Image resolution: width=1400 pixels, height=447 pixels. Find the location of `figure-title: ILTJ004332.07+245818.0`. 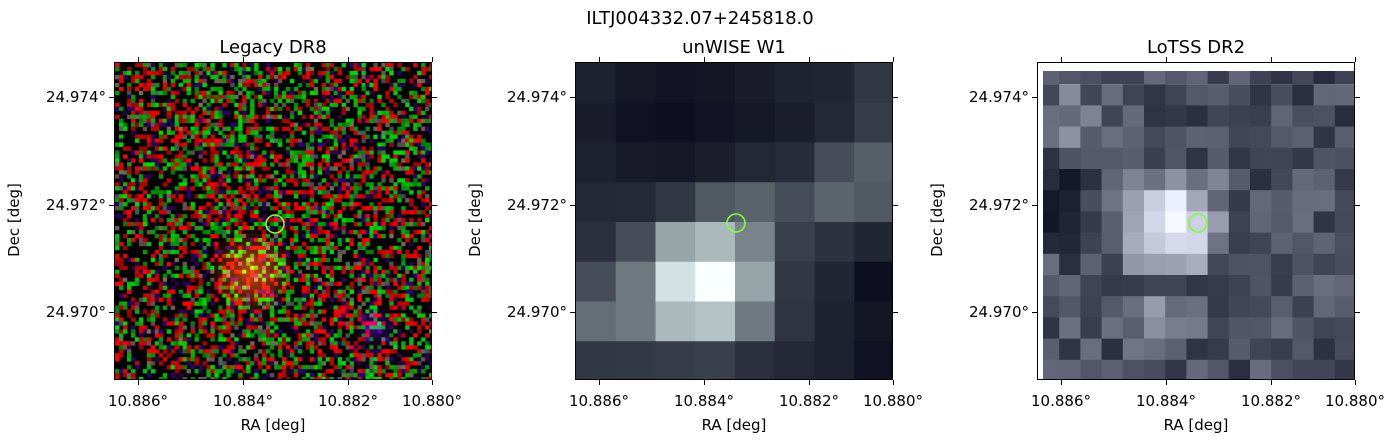

figure-title: ILTJ004332.07+245818.0 is located at coordinates (700, 18).